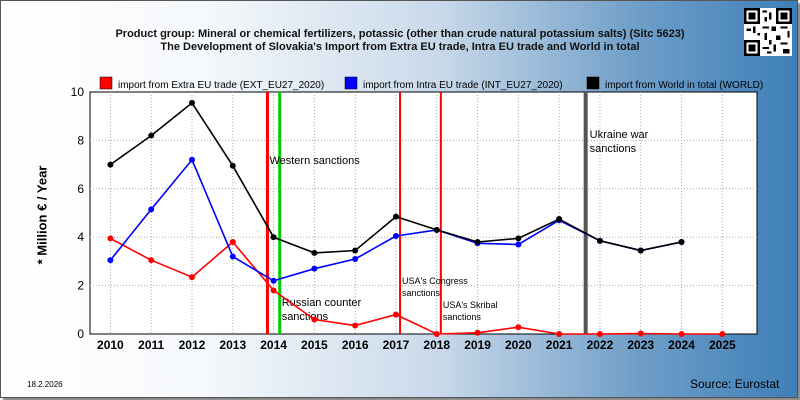 The height and width of the screenshot is (400, 800). I want to click on y-tick-label: 2, so click(80, 286).